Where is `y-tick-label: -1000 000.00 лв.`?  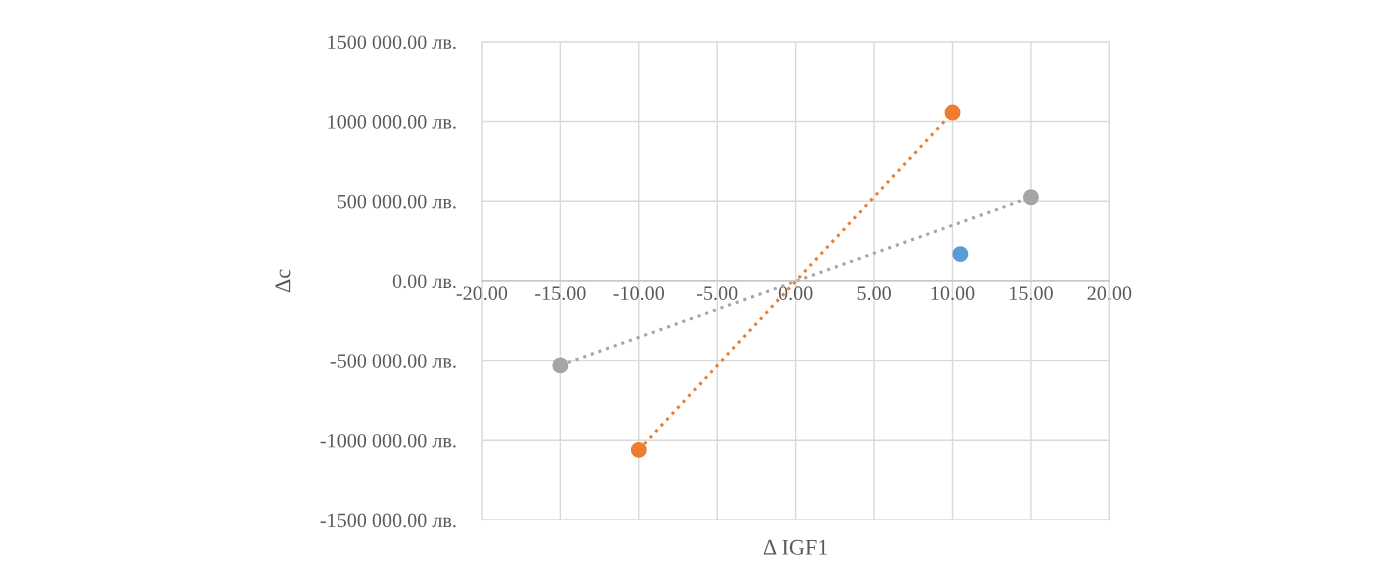 y-tick-label: -1000 000.00 лв. is located at coordinates (388, 440).